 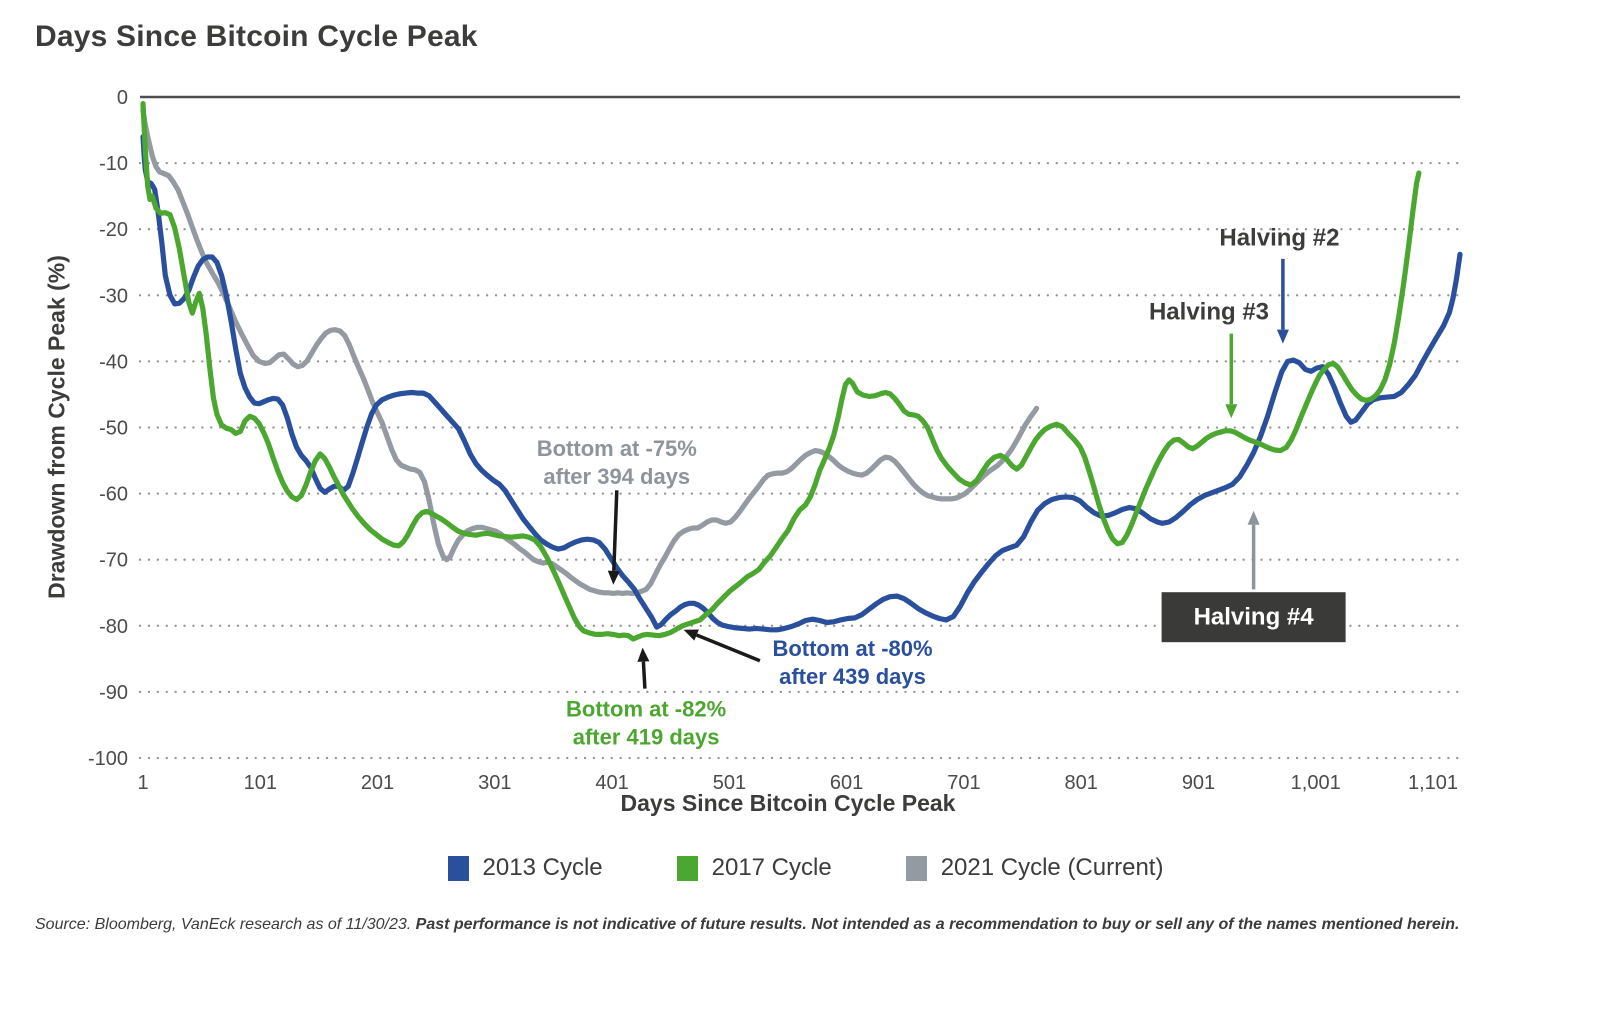 What do you see at coordinates (458, 868) in the screenshot?
I see `legend-swatch-2013` at bounding box center [458, 868].